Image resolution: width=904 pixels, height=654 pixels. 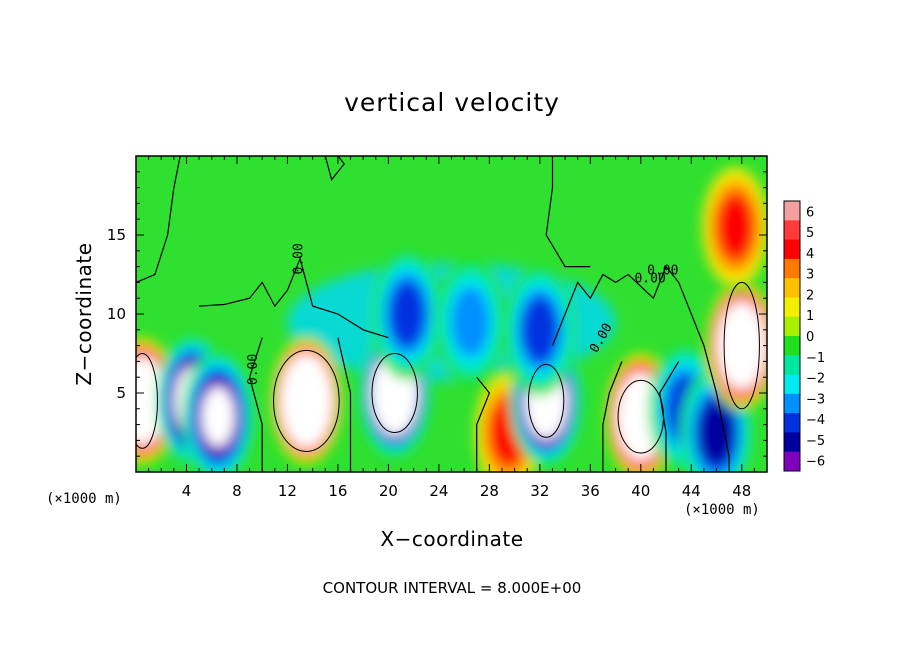 I want to click on x-unit-label-right: (×1000 m), so click(x=722, y=510).